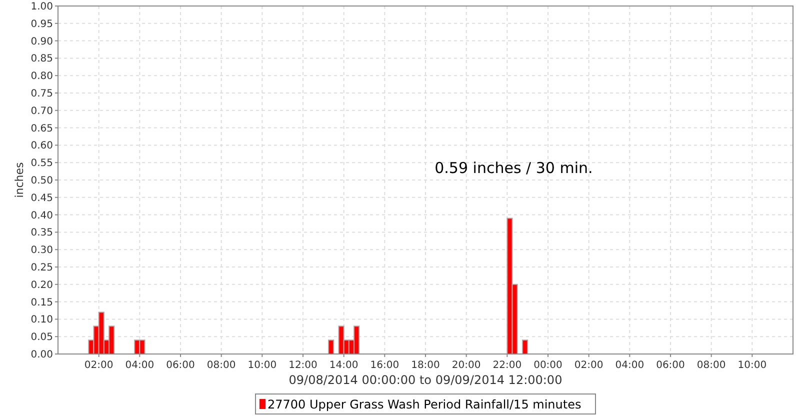 Image resolution: width=800 pixels, height=420 pixels. I want to click on y-tick-label: 0.50, so click(41, 181).